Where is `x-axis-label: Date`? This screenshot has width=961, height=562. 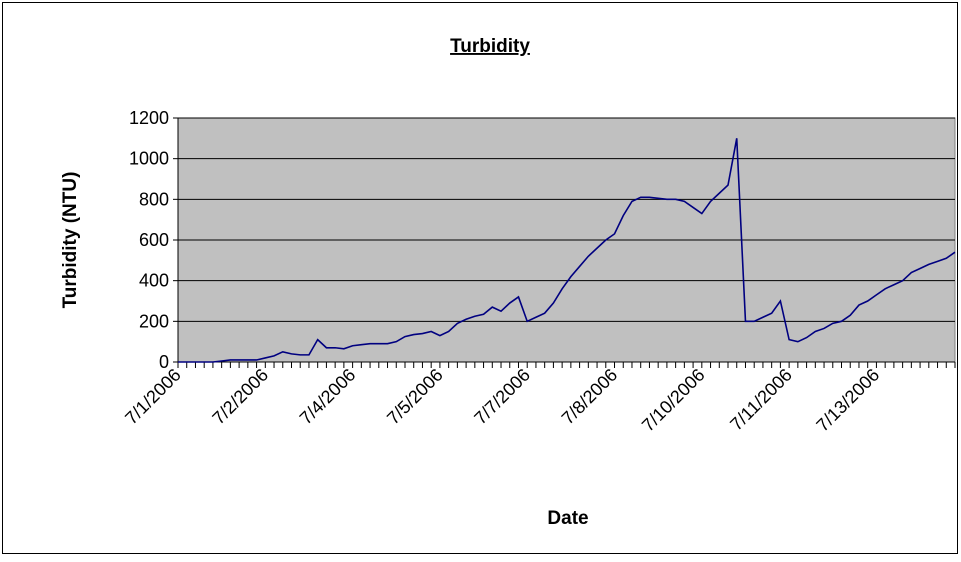
x-axis-label: Date is located at coordinates (567, 518).